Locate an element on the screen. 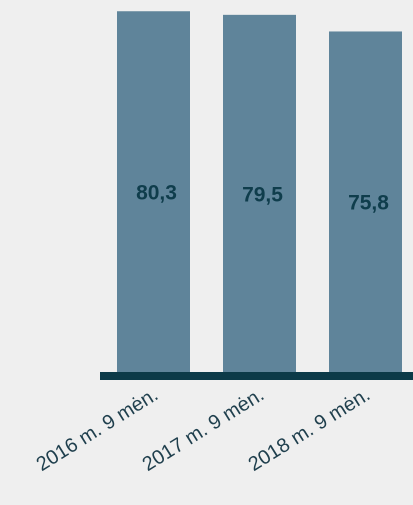 The width and height of the screenshot is (413, 505). value-labels-group: 80,3 79,5 75,8 is located at coordinates (262, 198).